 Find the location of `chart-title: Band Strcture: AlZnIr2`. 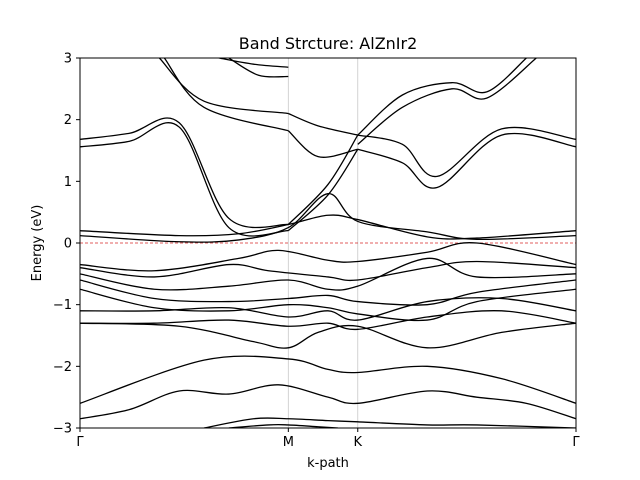

chart-title: Band Strcture: AlZnIr2 is located at coordinates (328, 43).